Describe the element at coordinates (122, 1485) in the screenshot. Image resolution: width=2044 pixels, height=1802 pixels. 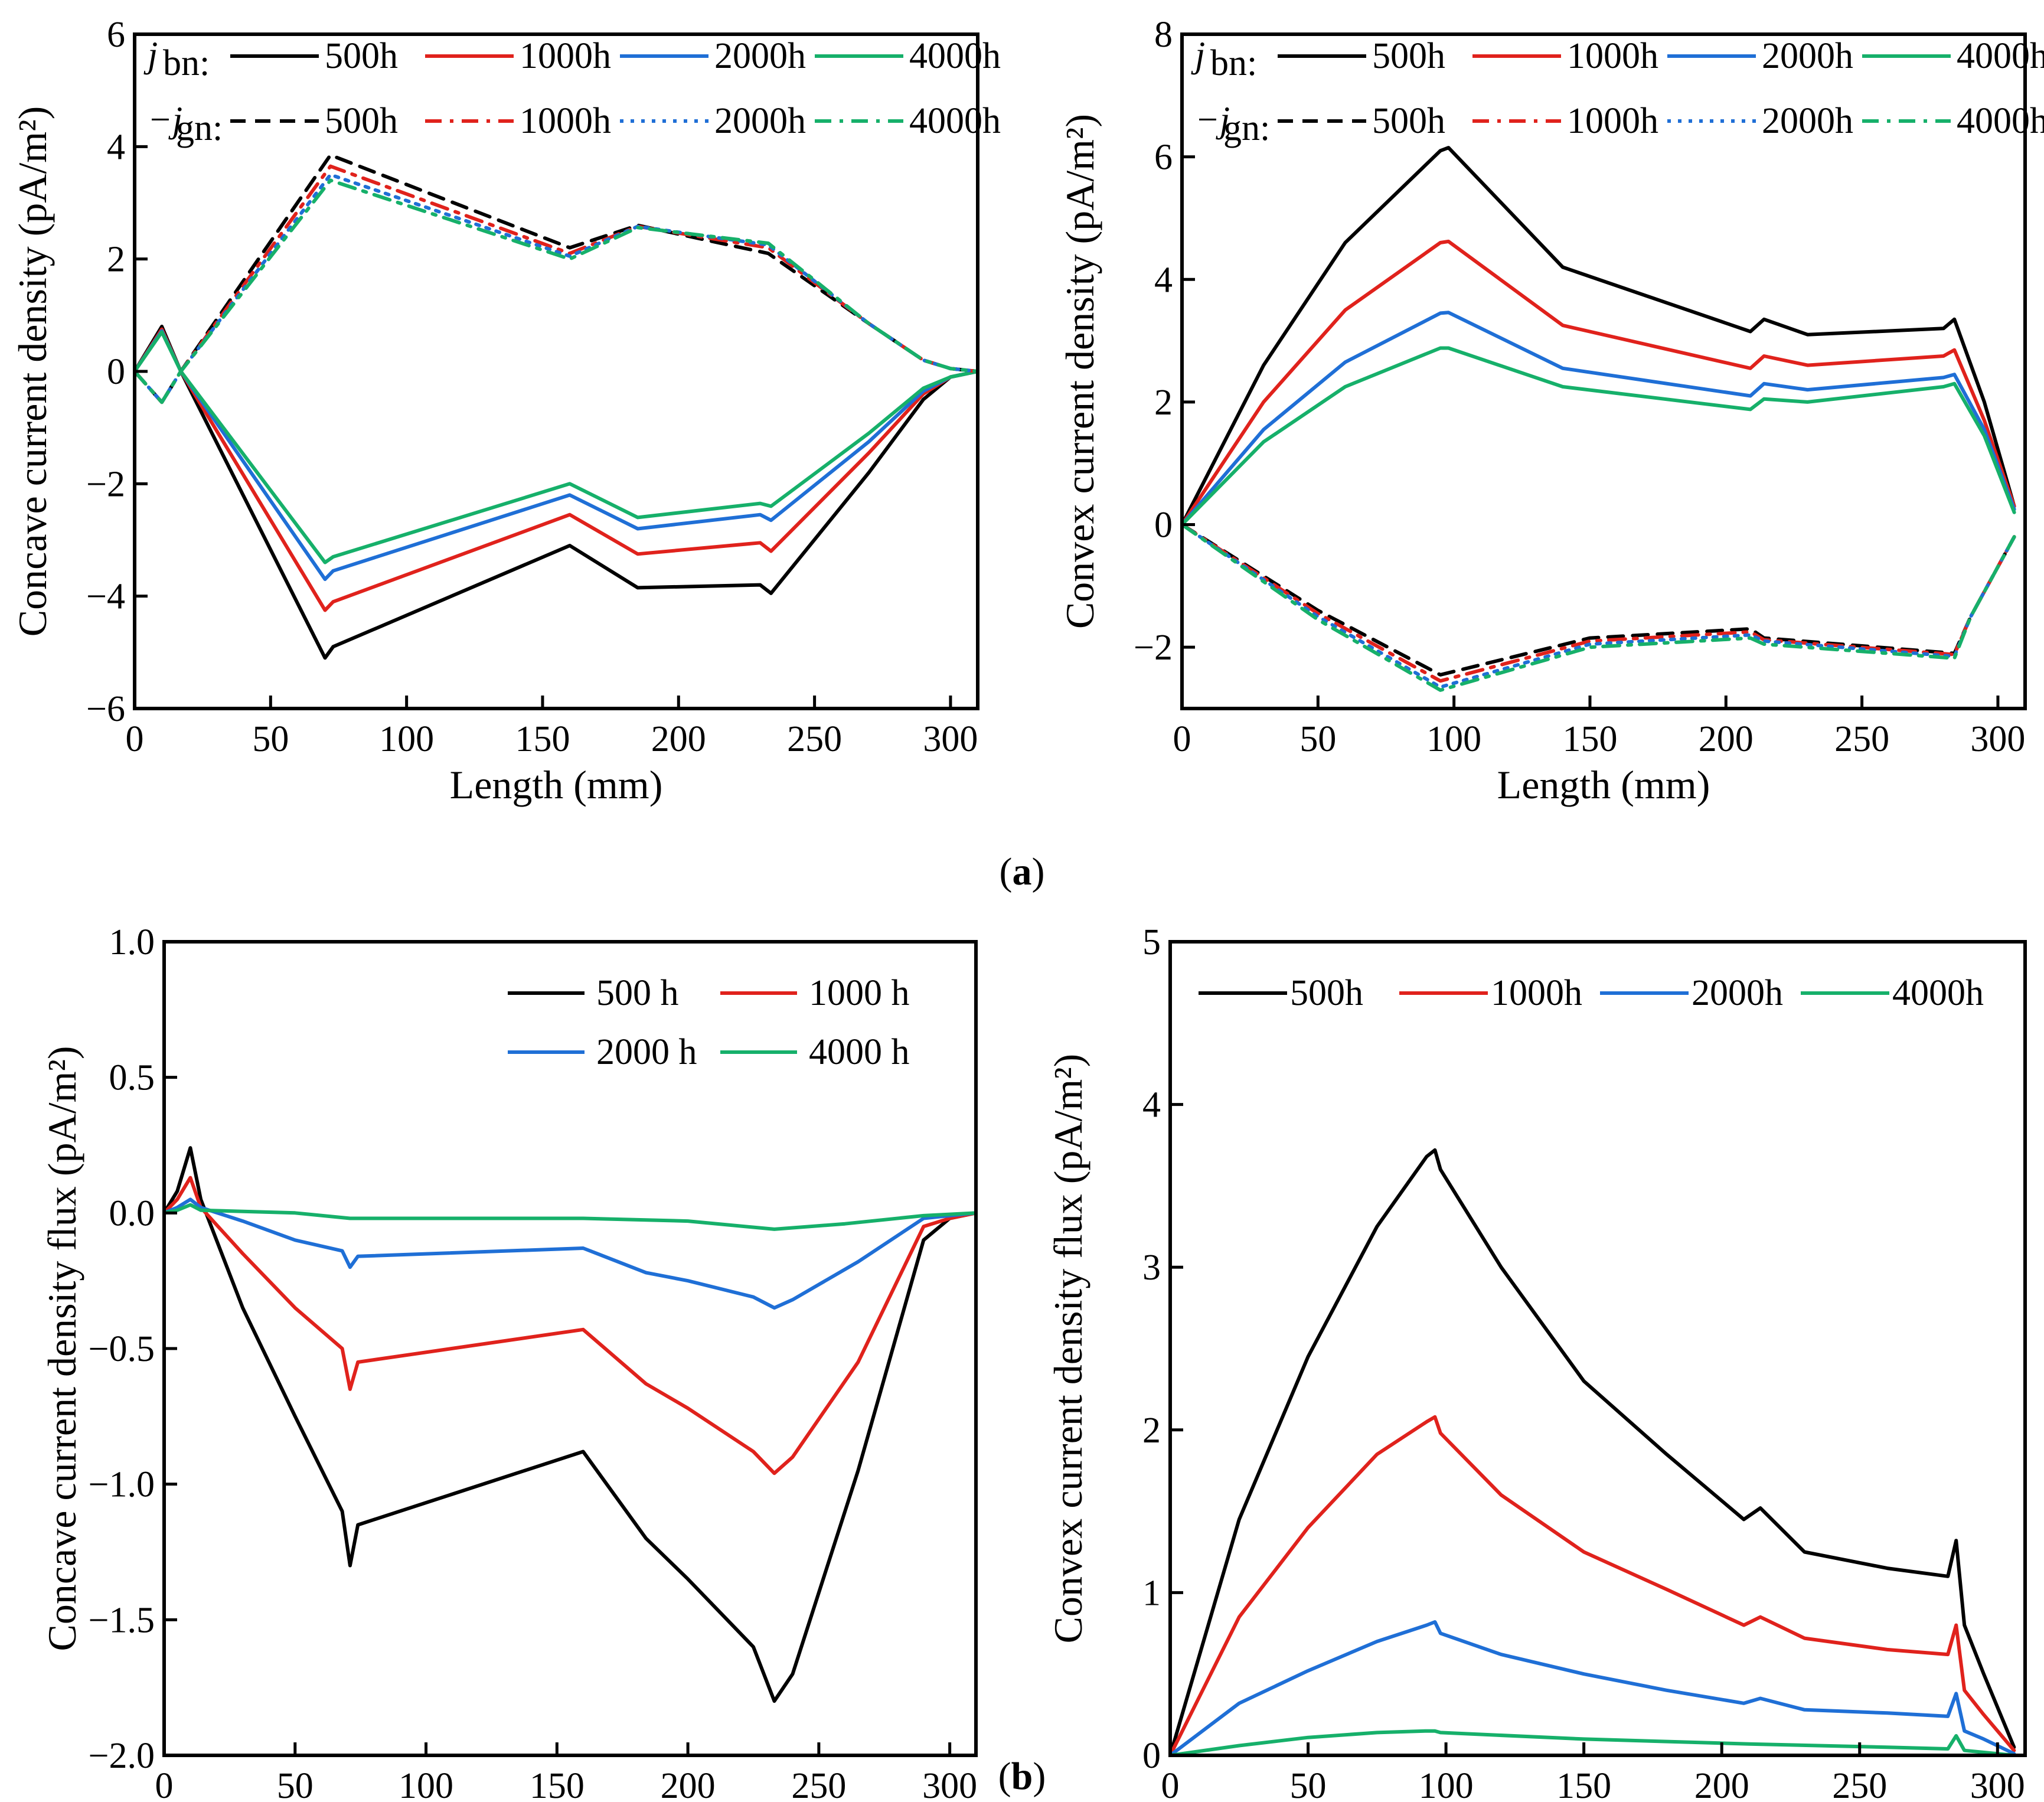
I see `y-tick-label: −1.0` at that location.